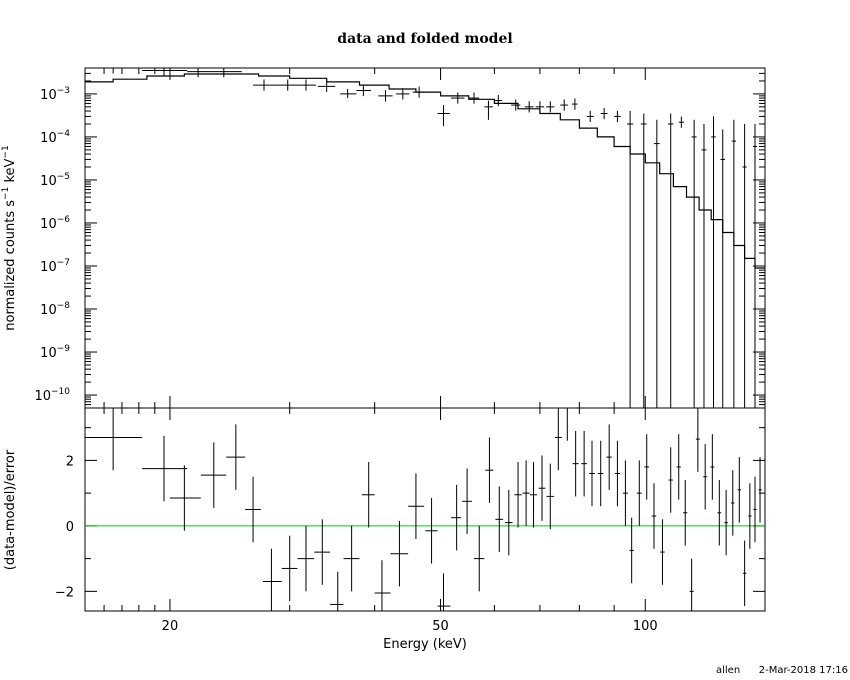  I want to click on x-tick-label: 20, so click(170, 626).